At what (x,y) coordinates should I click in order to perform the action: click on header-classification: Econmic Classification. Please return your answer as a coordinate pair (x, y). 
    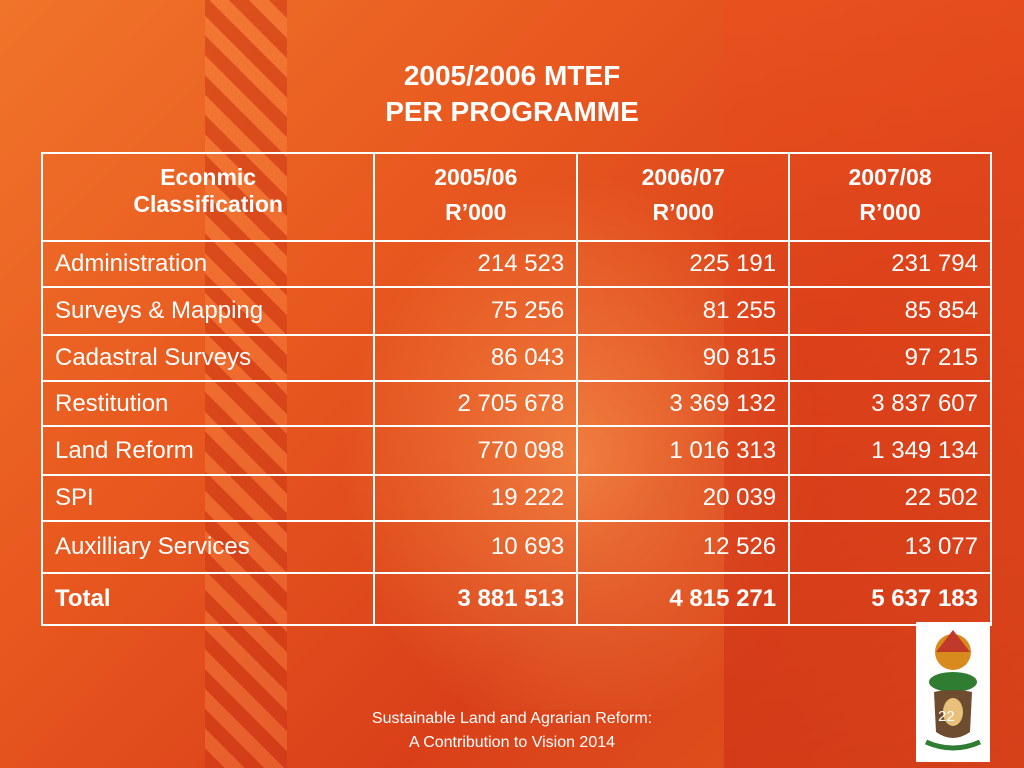
    Looking at the image, I should click on (208, 197).